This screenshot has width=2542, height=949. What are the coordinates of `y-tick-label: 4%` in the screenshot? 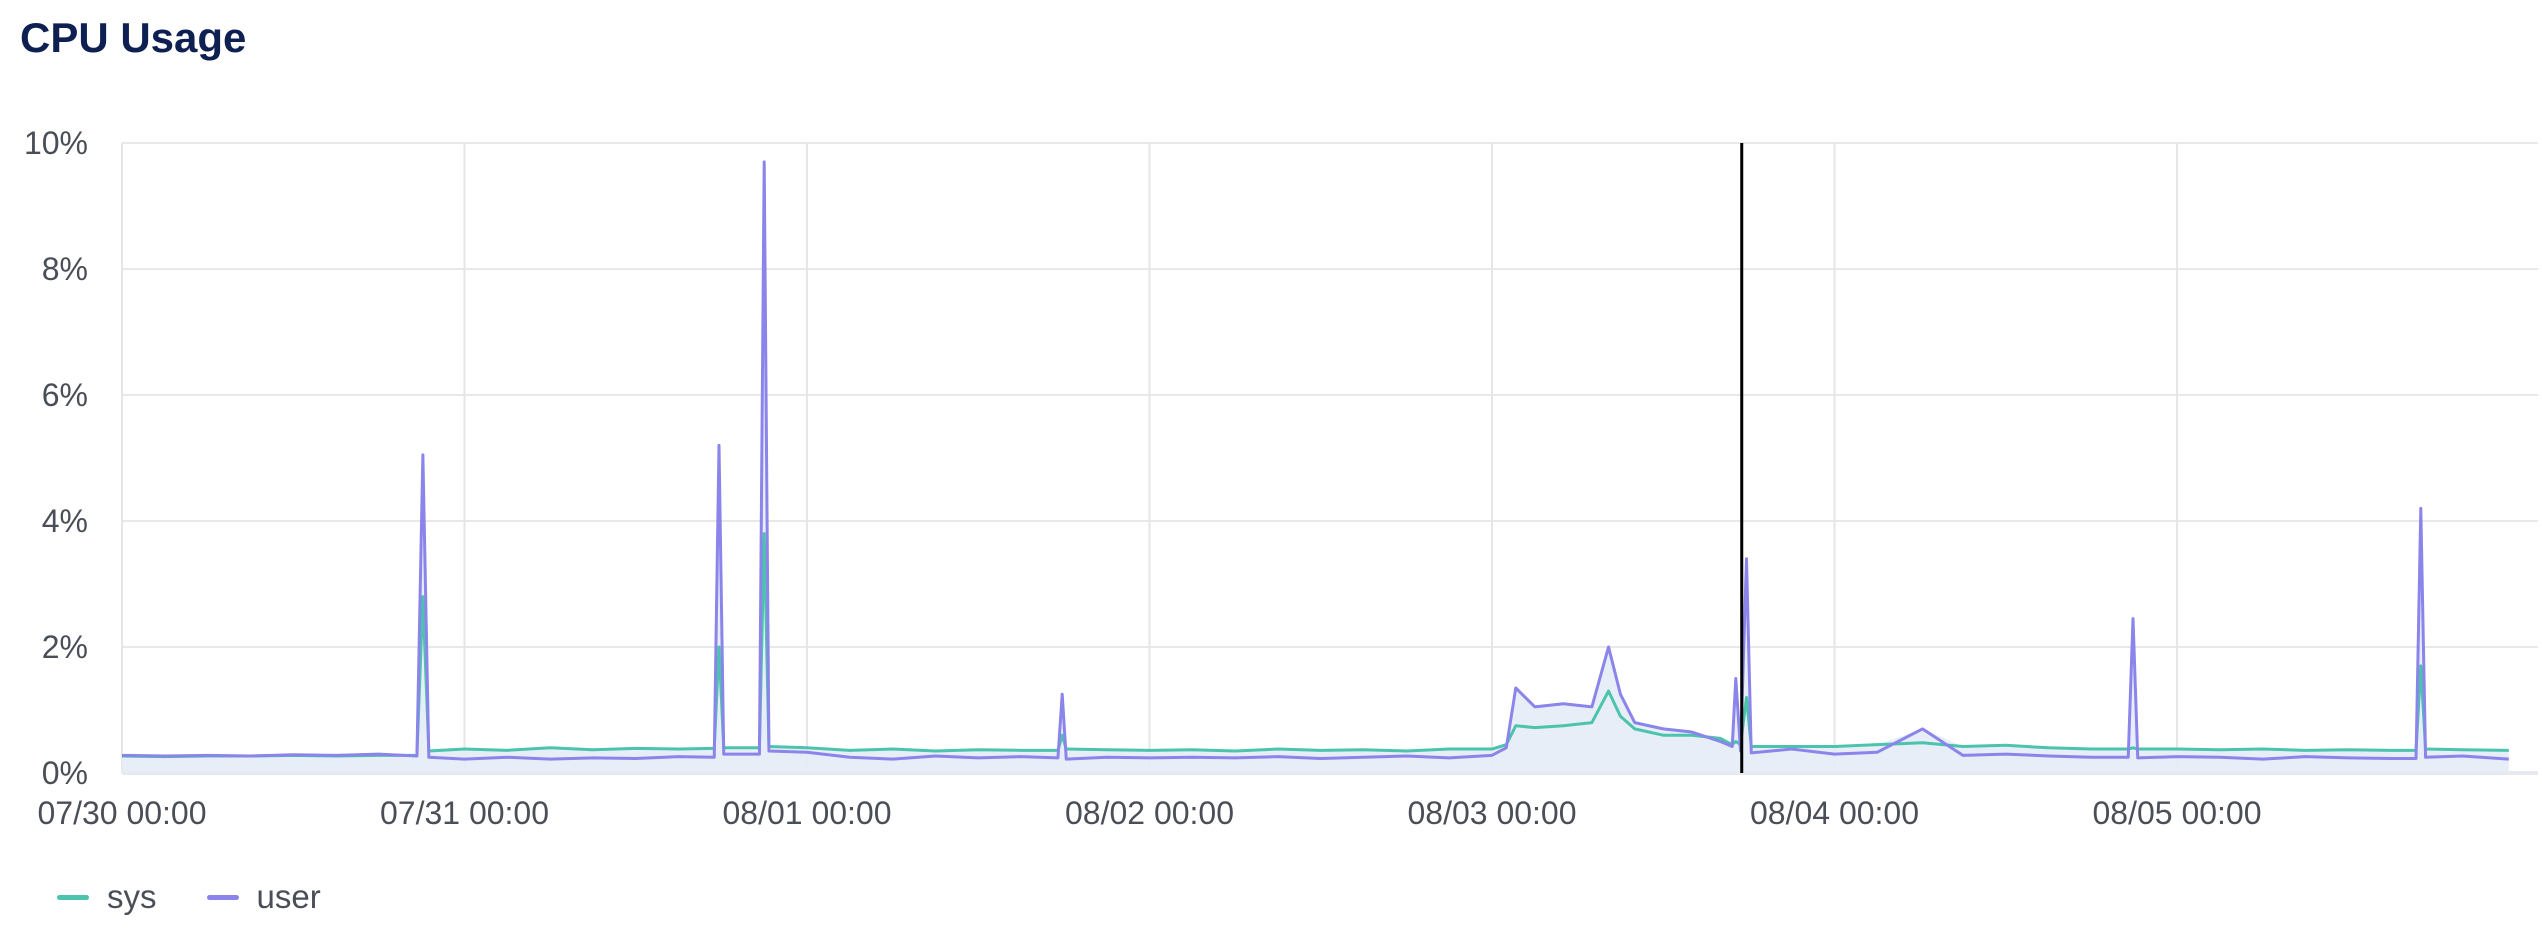 It's located at (65, 521).